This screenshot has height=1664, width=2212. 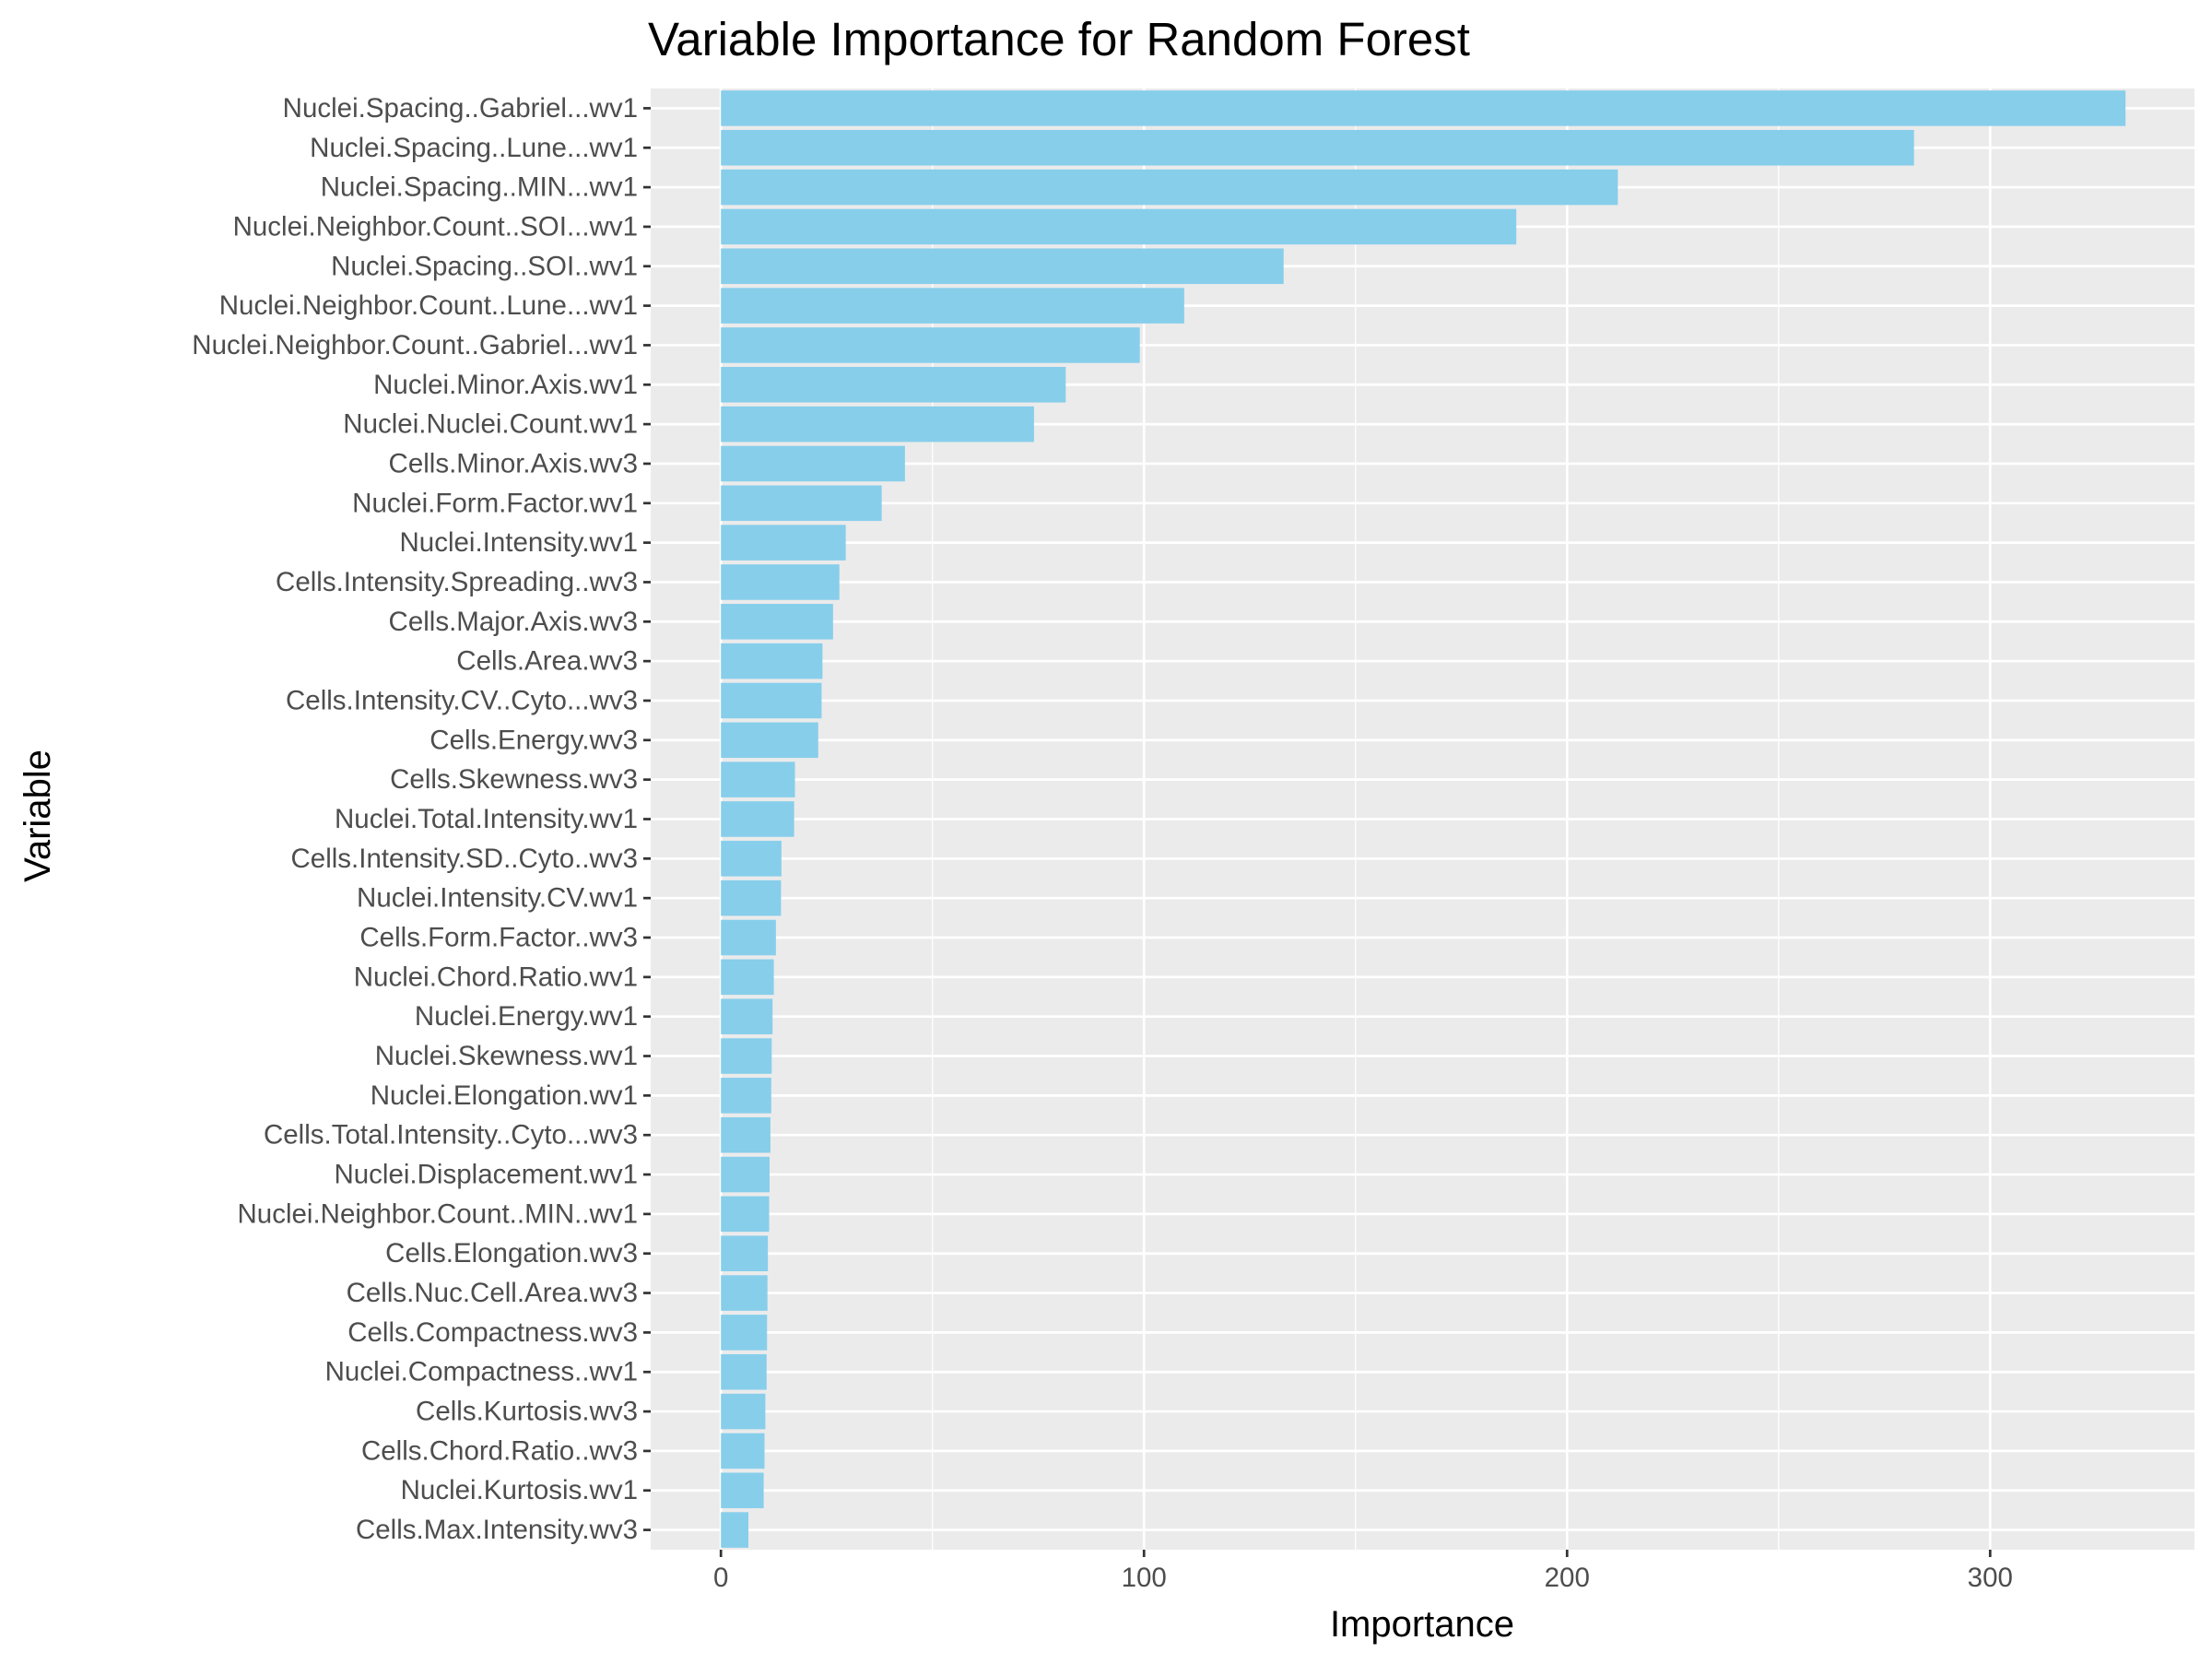 I want to click on y-tick-label: Nuclei.Elongation.wv1, so click(x=504, y=1095).